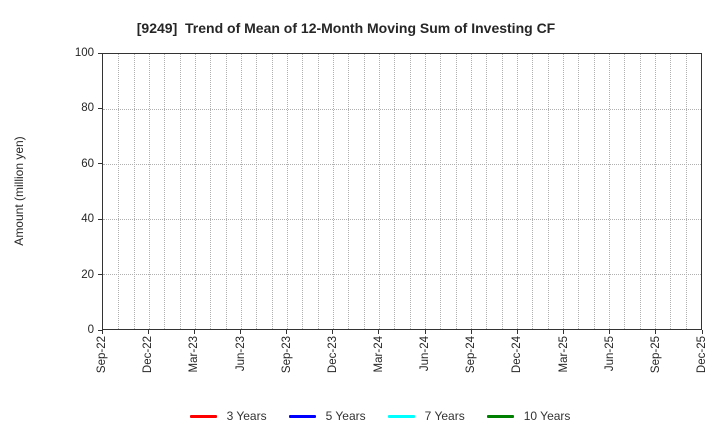  What do you see at coordinates (517, 355) in the screenshot?
I see `x-tick-label: Dec-24` at bounding box center [517, 355].